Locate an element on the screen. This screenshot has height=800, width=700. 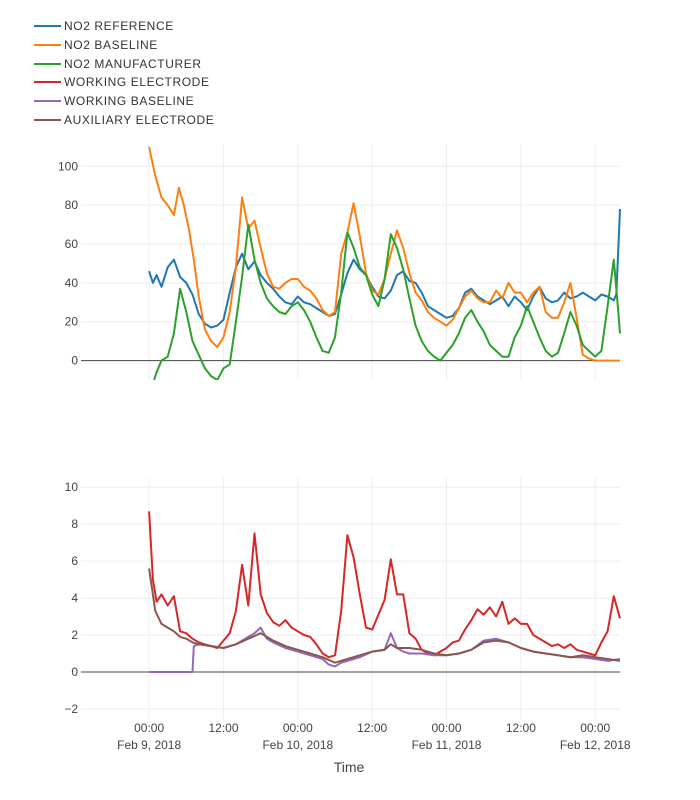
y-tick-label: 60 is located at coordinates (72, 244).